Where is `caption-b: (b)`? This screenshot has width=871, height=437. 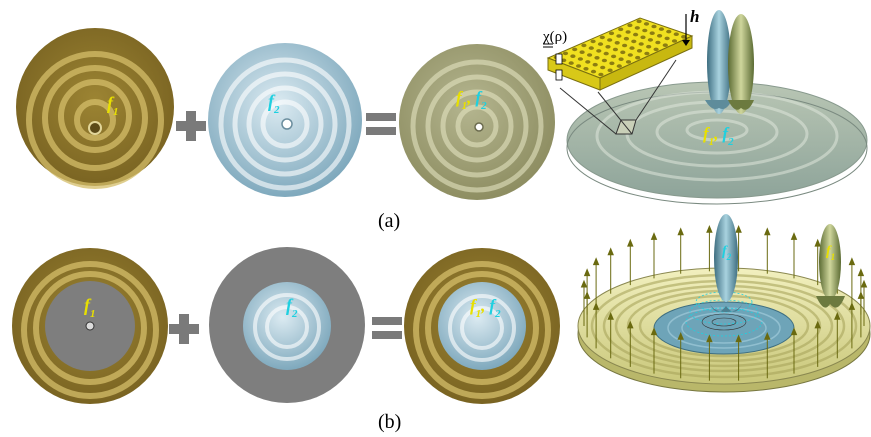
caption-b: (b) is located at coordinates (389, 422).